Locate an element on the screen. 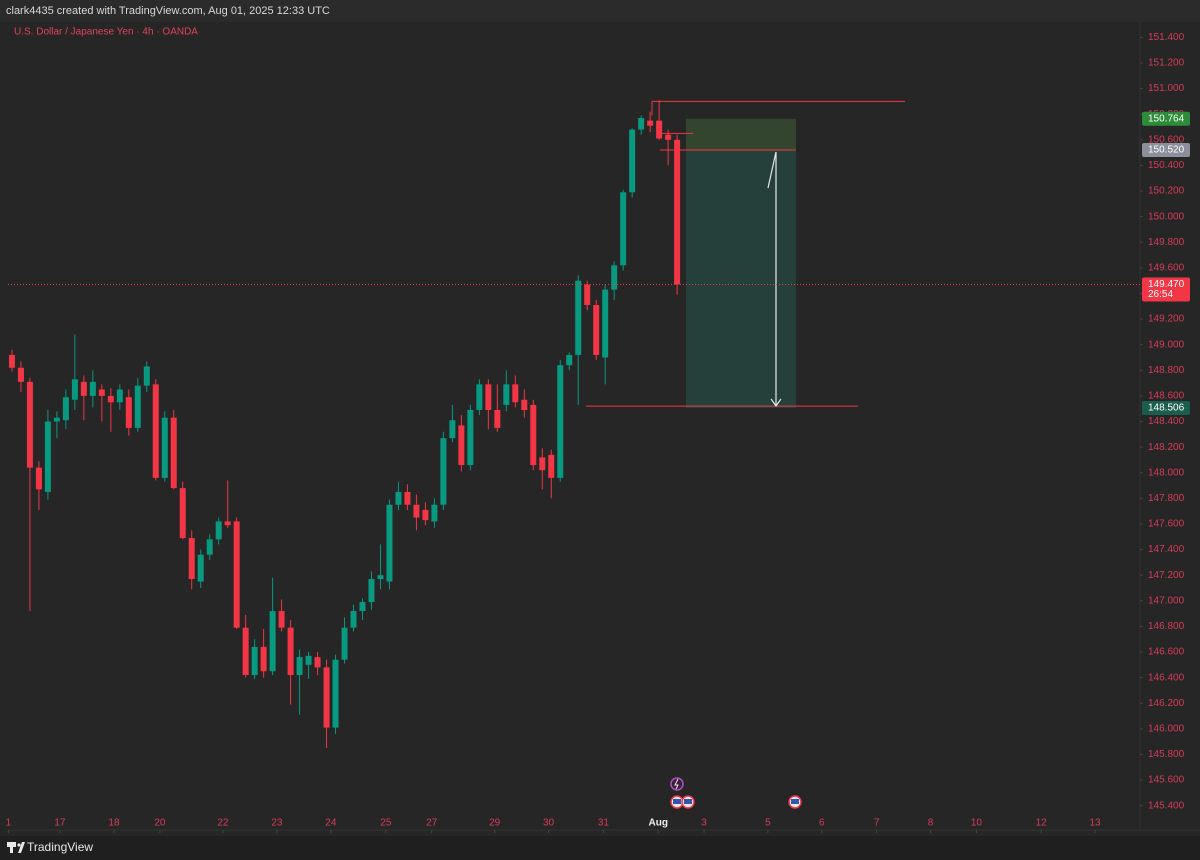  entry-price-label-bg is located at coordinates (1166, 150).